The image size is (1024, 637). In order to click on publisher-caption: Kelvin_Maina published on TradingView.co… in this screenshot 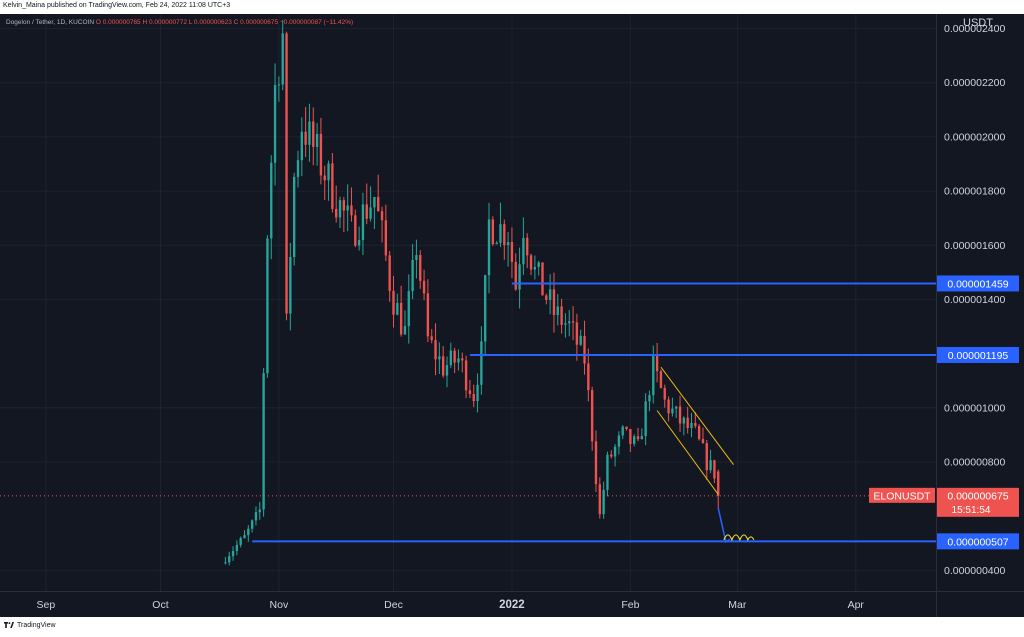, I will do `click(117, 5)`.